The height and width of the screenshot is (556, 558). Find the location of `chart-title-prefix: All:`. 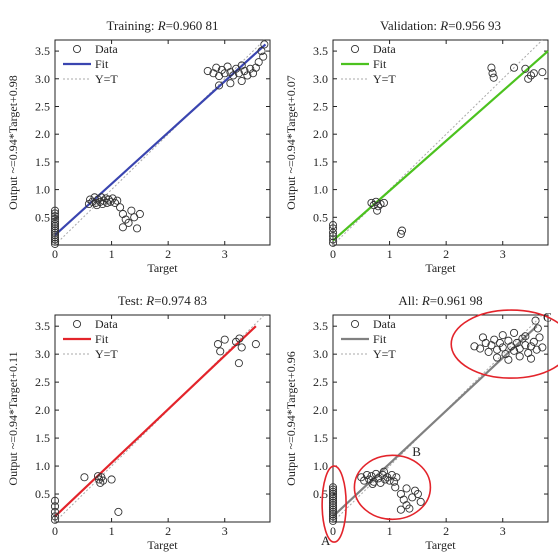

chart-title-prefix: All: is located at coordinates (409, 300).